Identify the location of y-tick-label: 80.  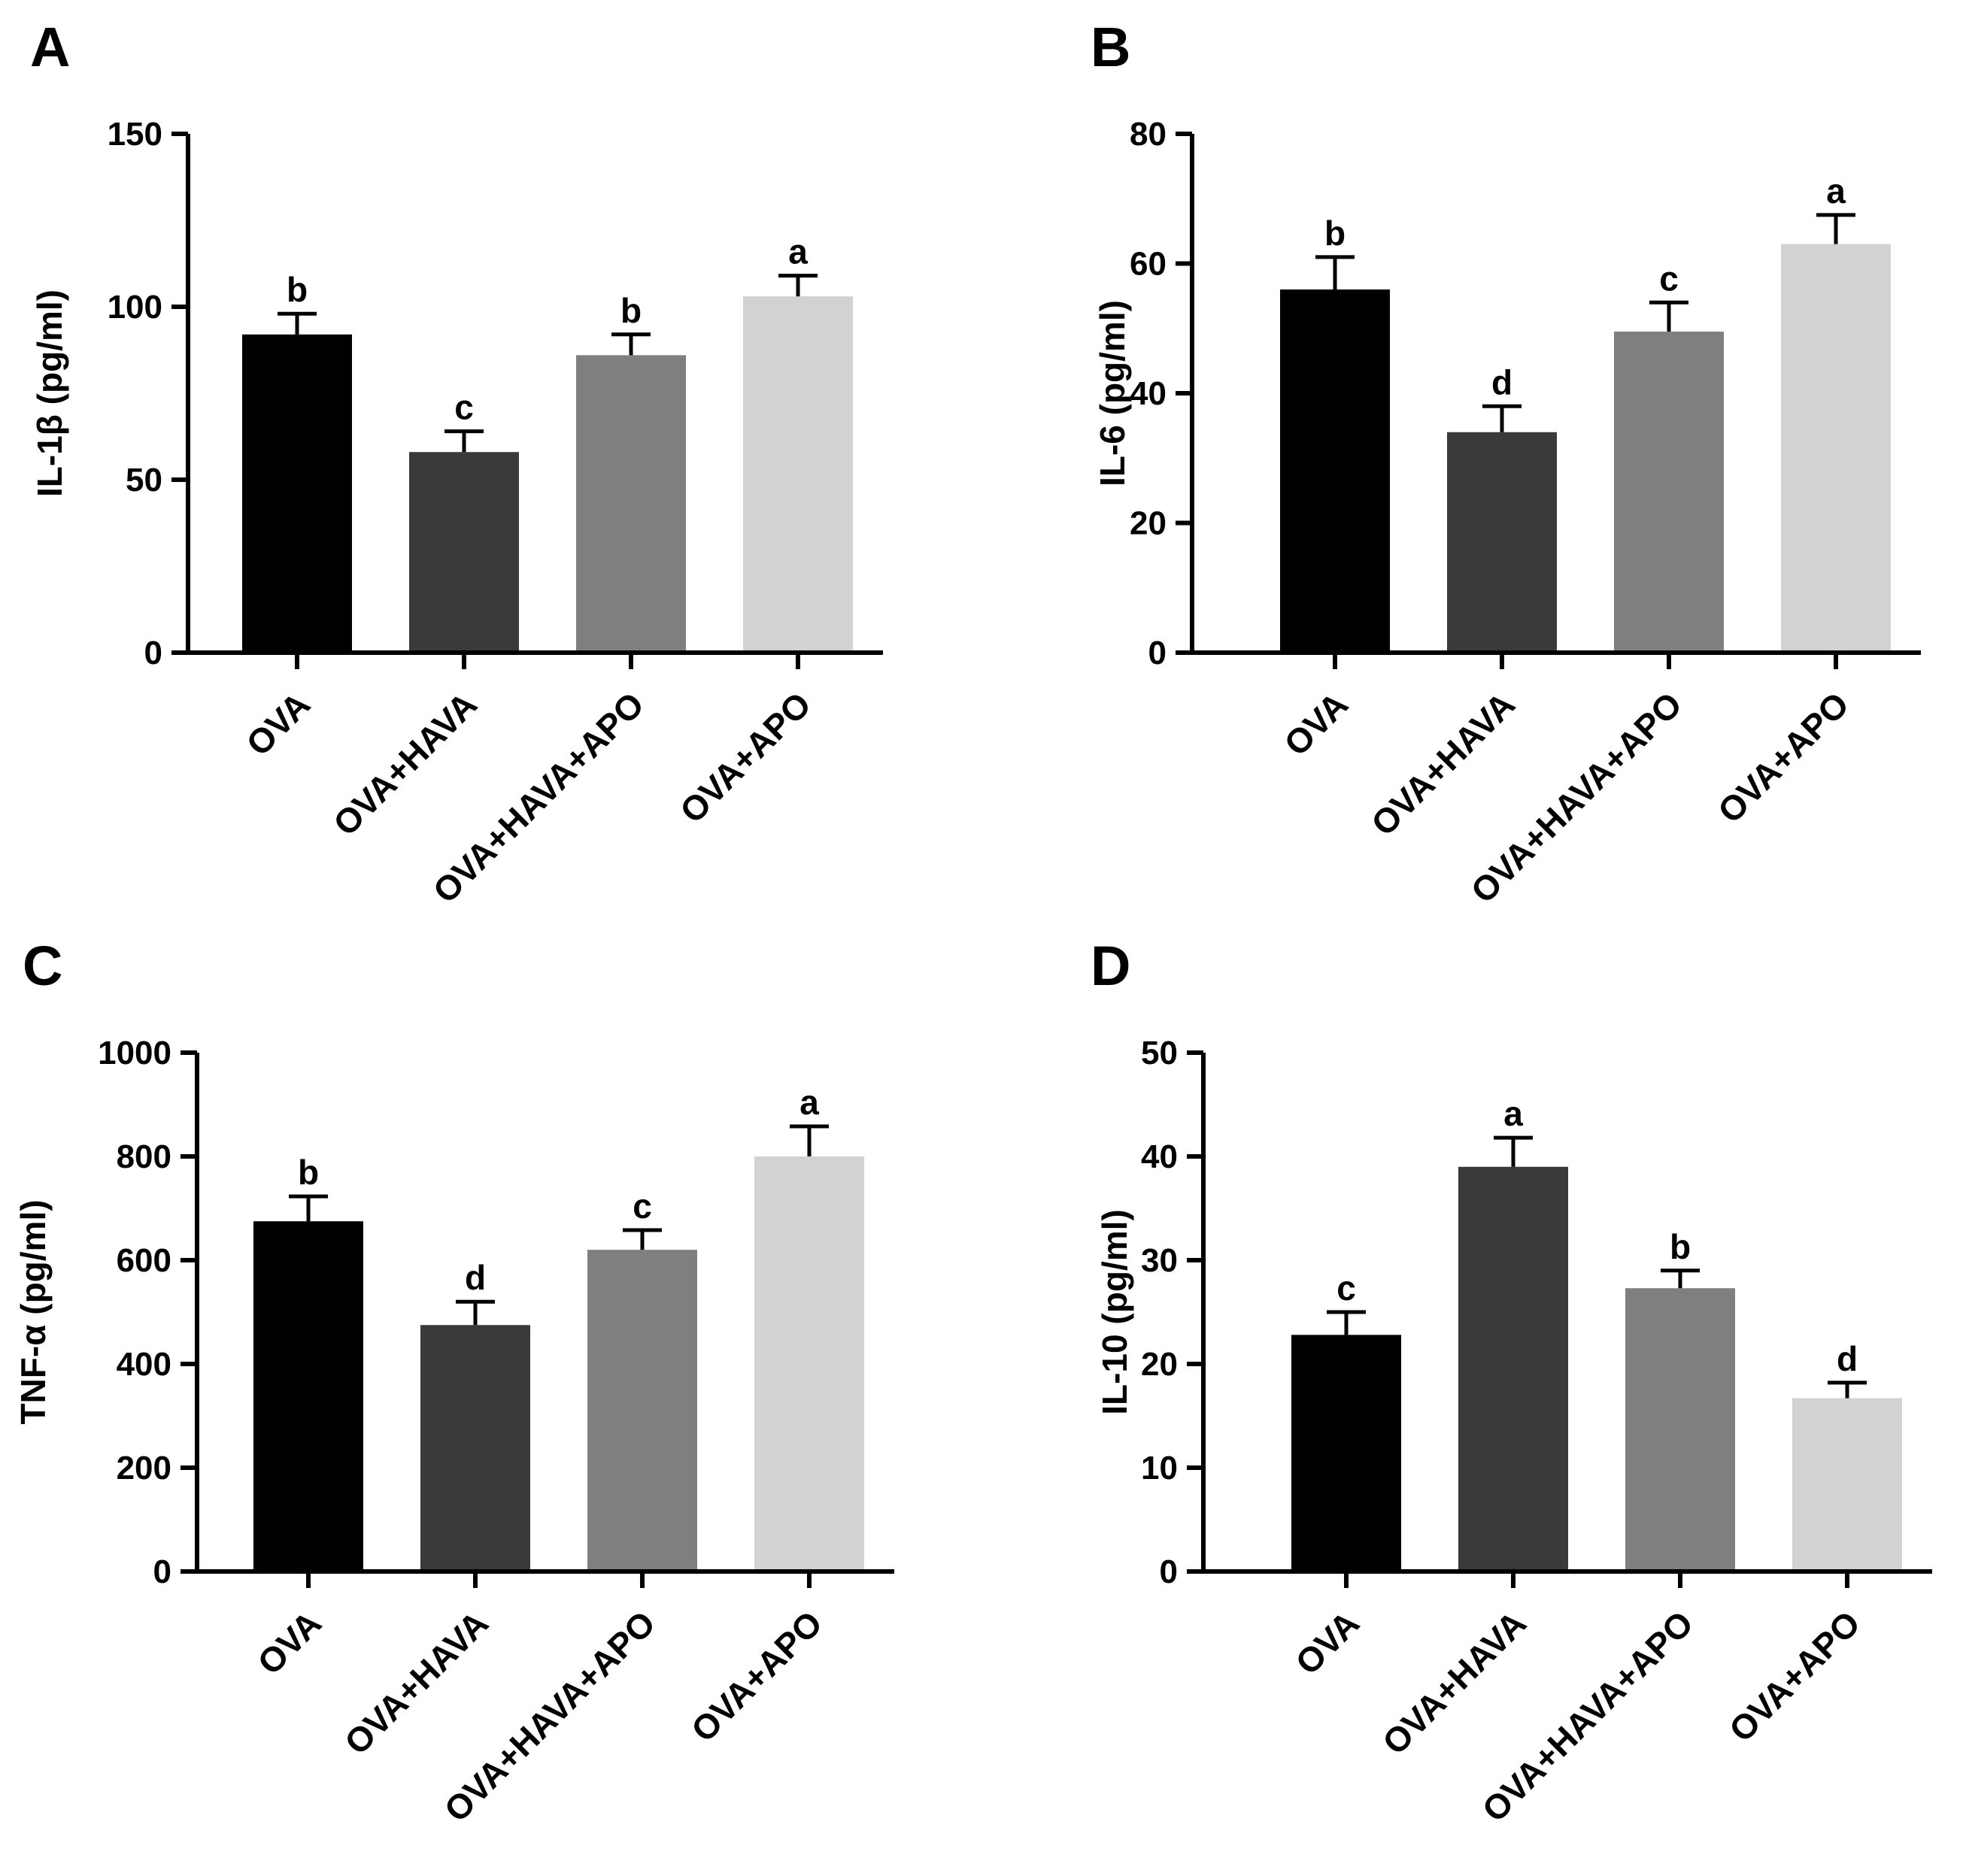
(1148, 134).